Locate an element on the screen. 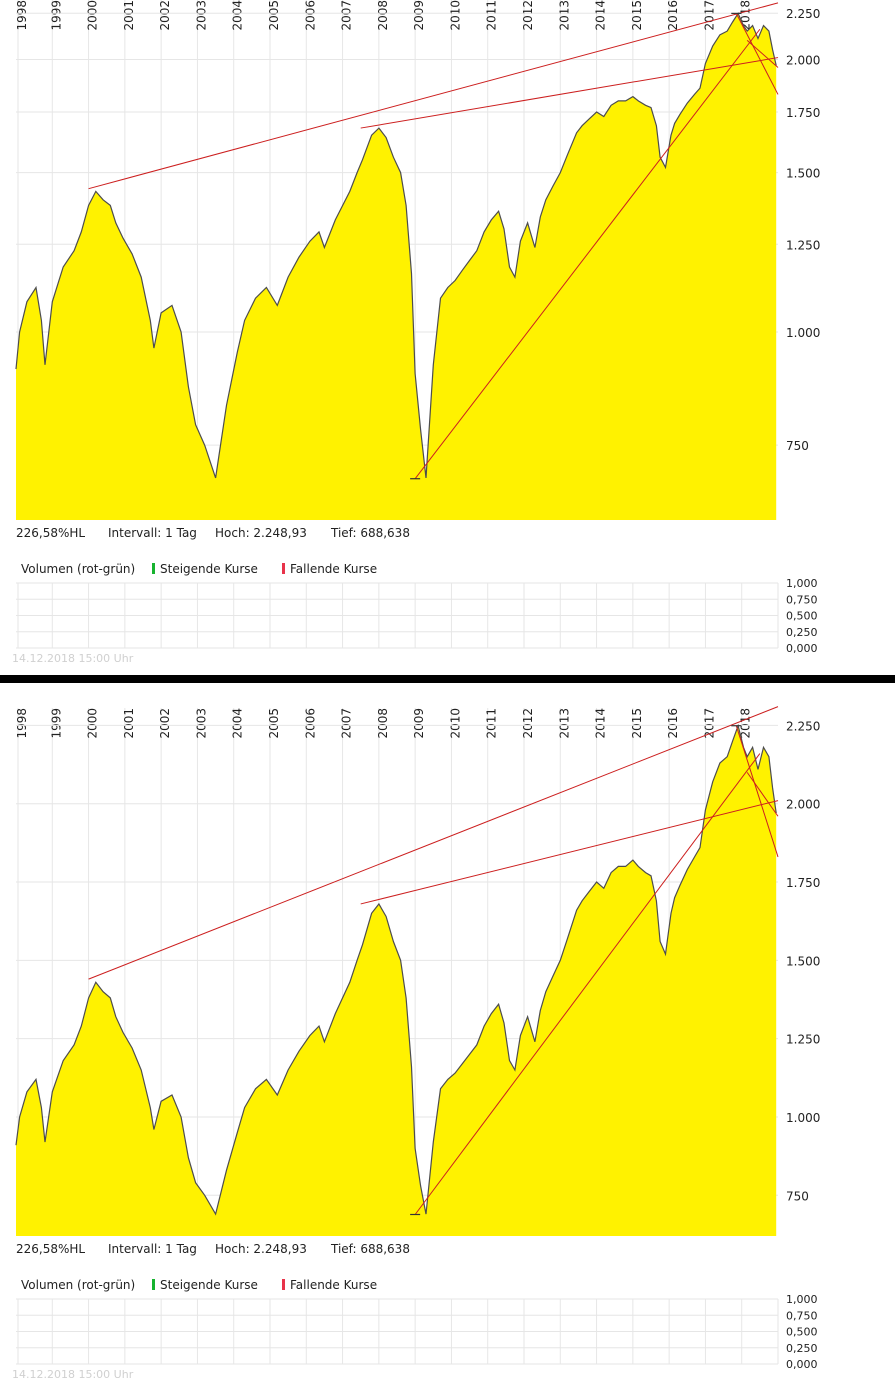  panel-divider is located at coordinates (447, 679).